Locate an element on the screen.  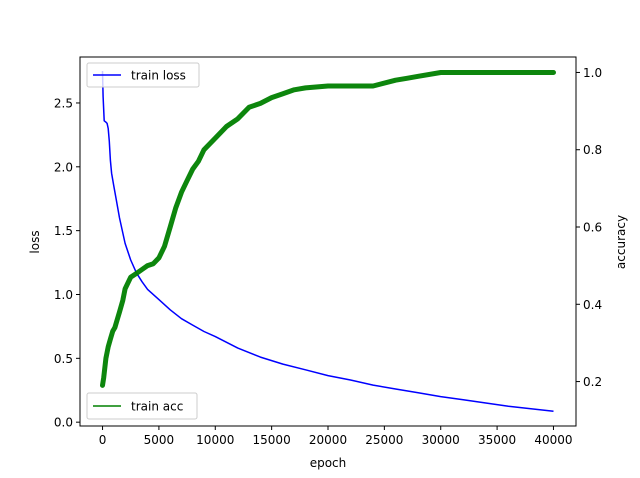
y-axis-left-ticks: 0.0 0.5 1.0 1.5 2.0 2.5 is located at coordinates (67, 263).